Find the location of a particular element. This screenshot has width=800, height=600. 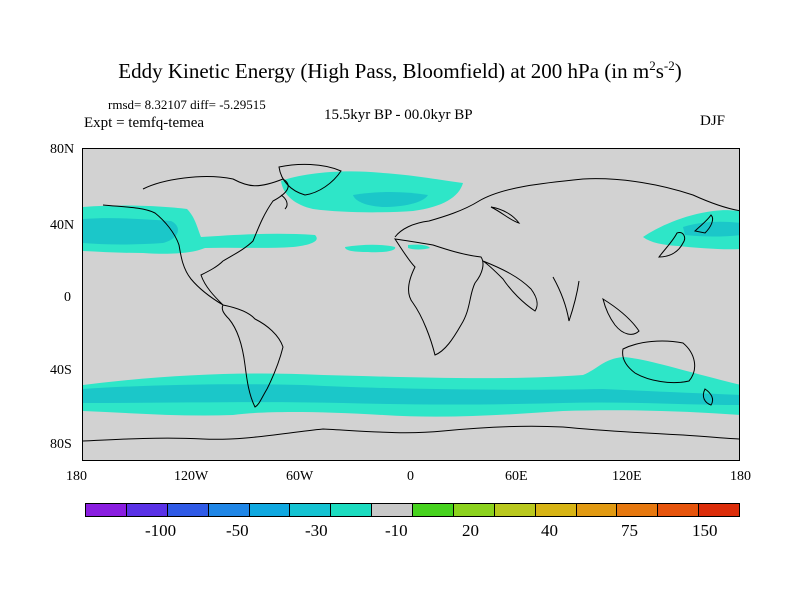

lat-tick-40n: 40N is located at coordinates (62, 225).